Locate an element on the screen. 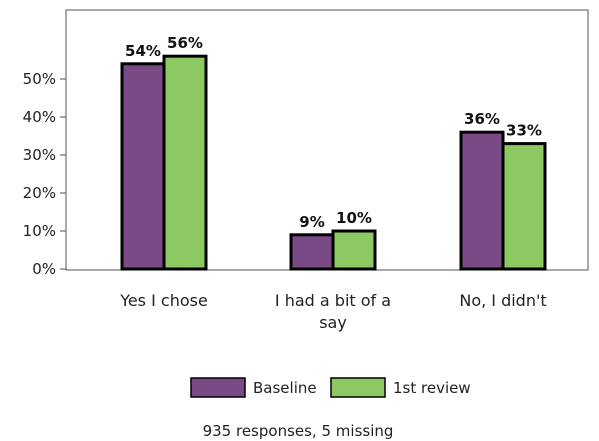 This screenshot has width=599, height=441. data-label: 33% is located at coordinates (524, 131).